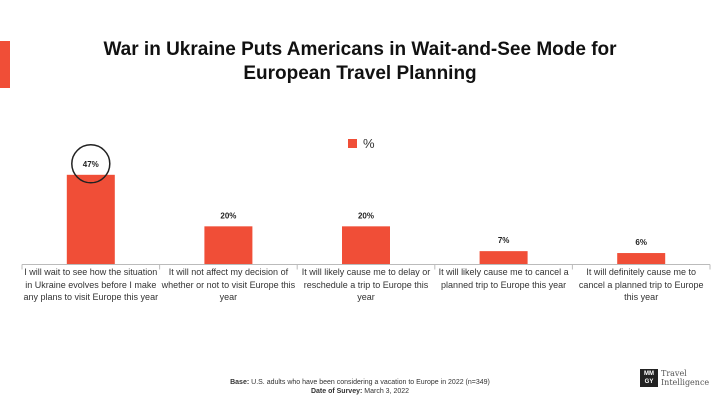  Describe the element at coordinates (685, 382) in the screenshot. I see `logo-text-line-2: Intelligence` at that location.